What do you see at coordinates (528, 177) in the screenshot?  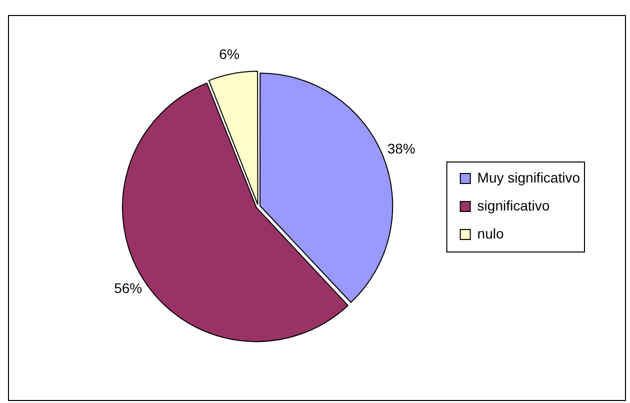 I see `legend-label: Muy significativo` at bounding box center [528, 177].